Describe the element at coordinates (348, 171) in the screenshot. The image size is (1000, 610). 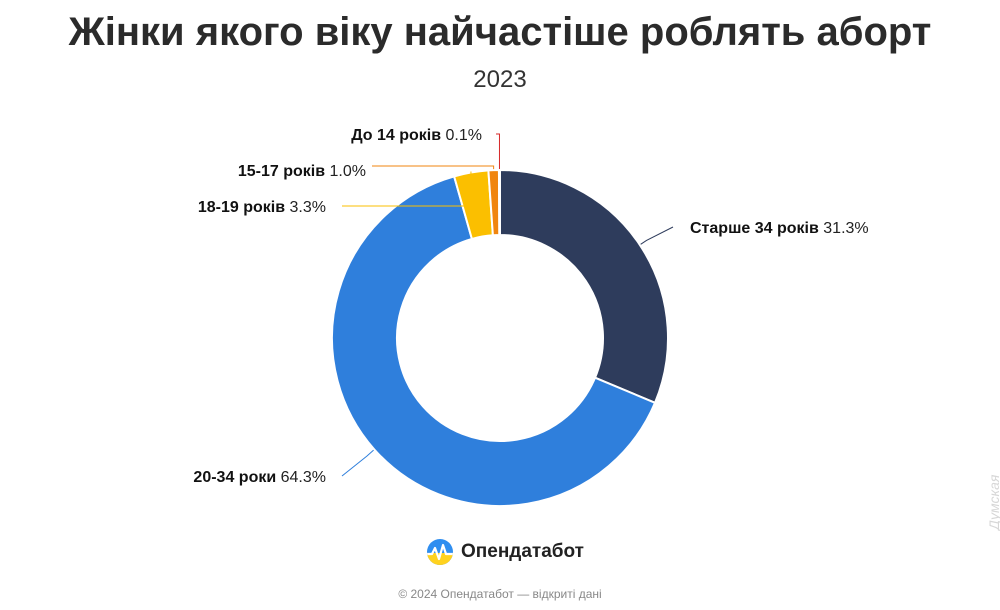
I see `slice-label-value: 1.0%` at that location.